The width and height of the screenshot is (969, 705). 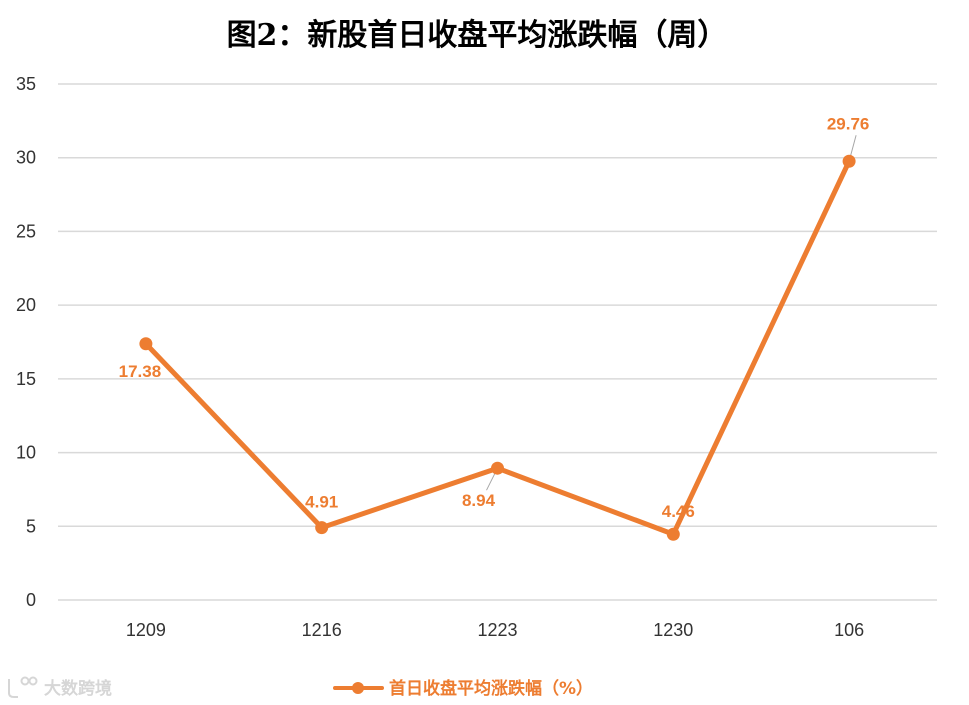 I want to click on watermark-logo-icon, so click(x=23, y=687).